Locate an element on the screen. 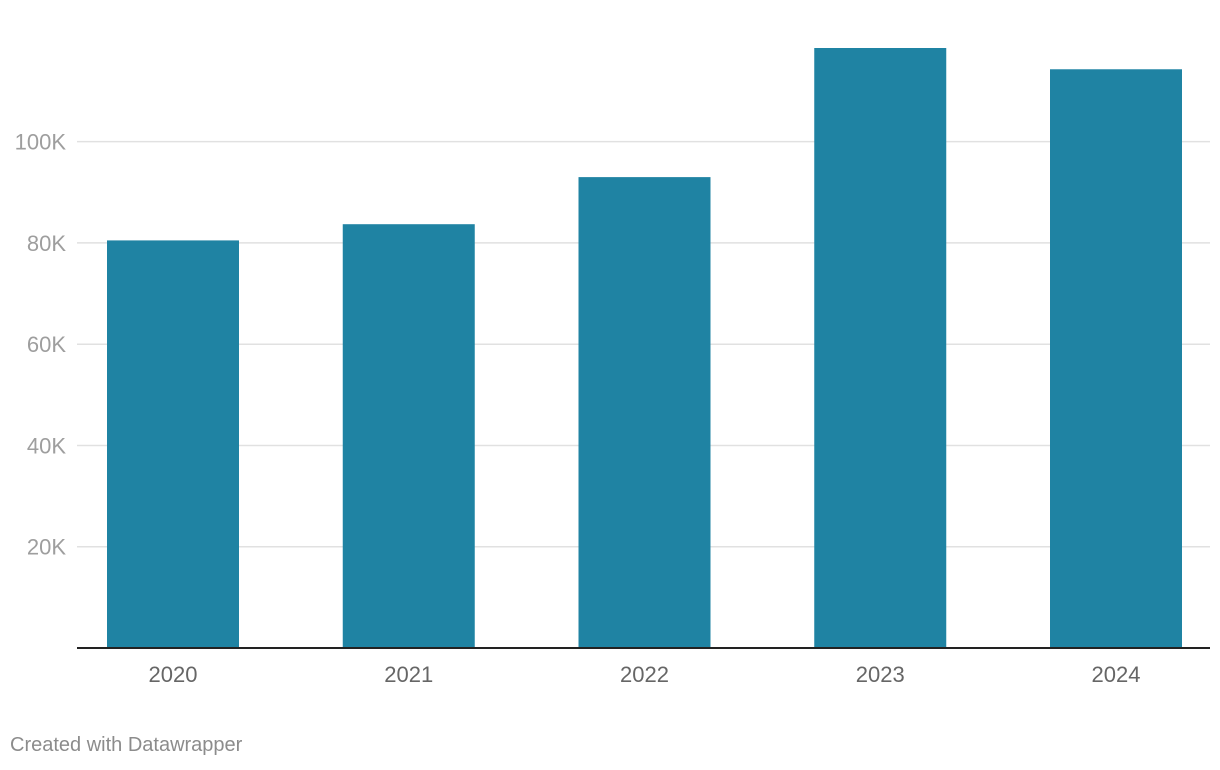 This screenshot has height=770, width=1220. x-tick-label: 2020 is located at coordinates (173, 674).